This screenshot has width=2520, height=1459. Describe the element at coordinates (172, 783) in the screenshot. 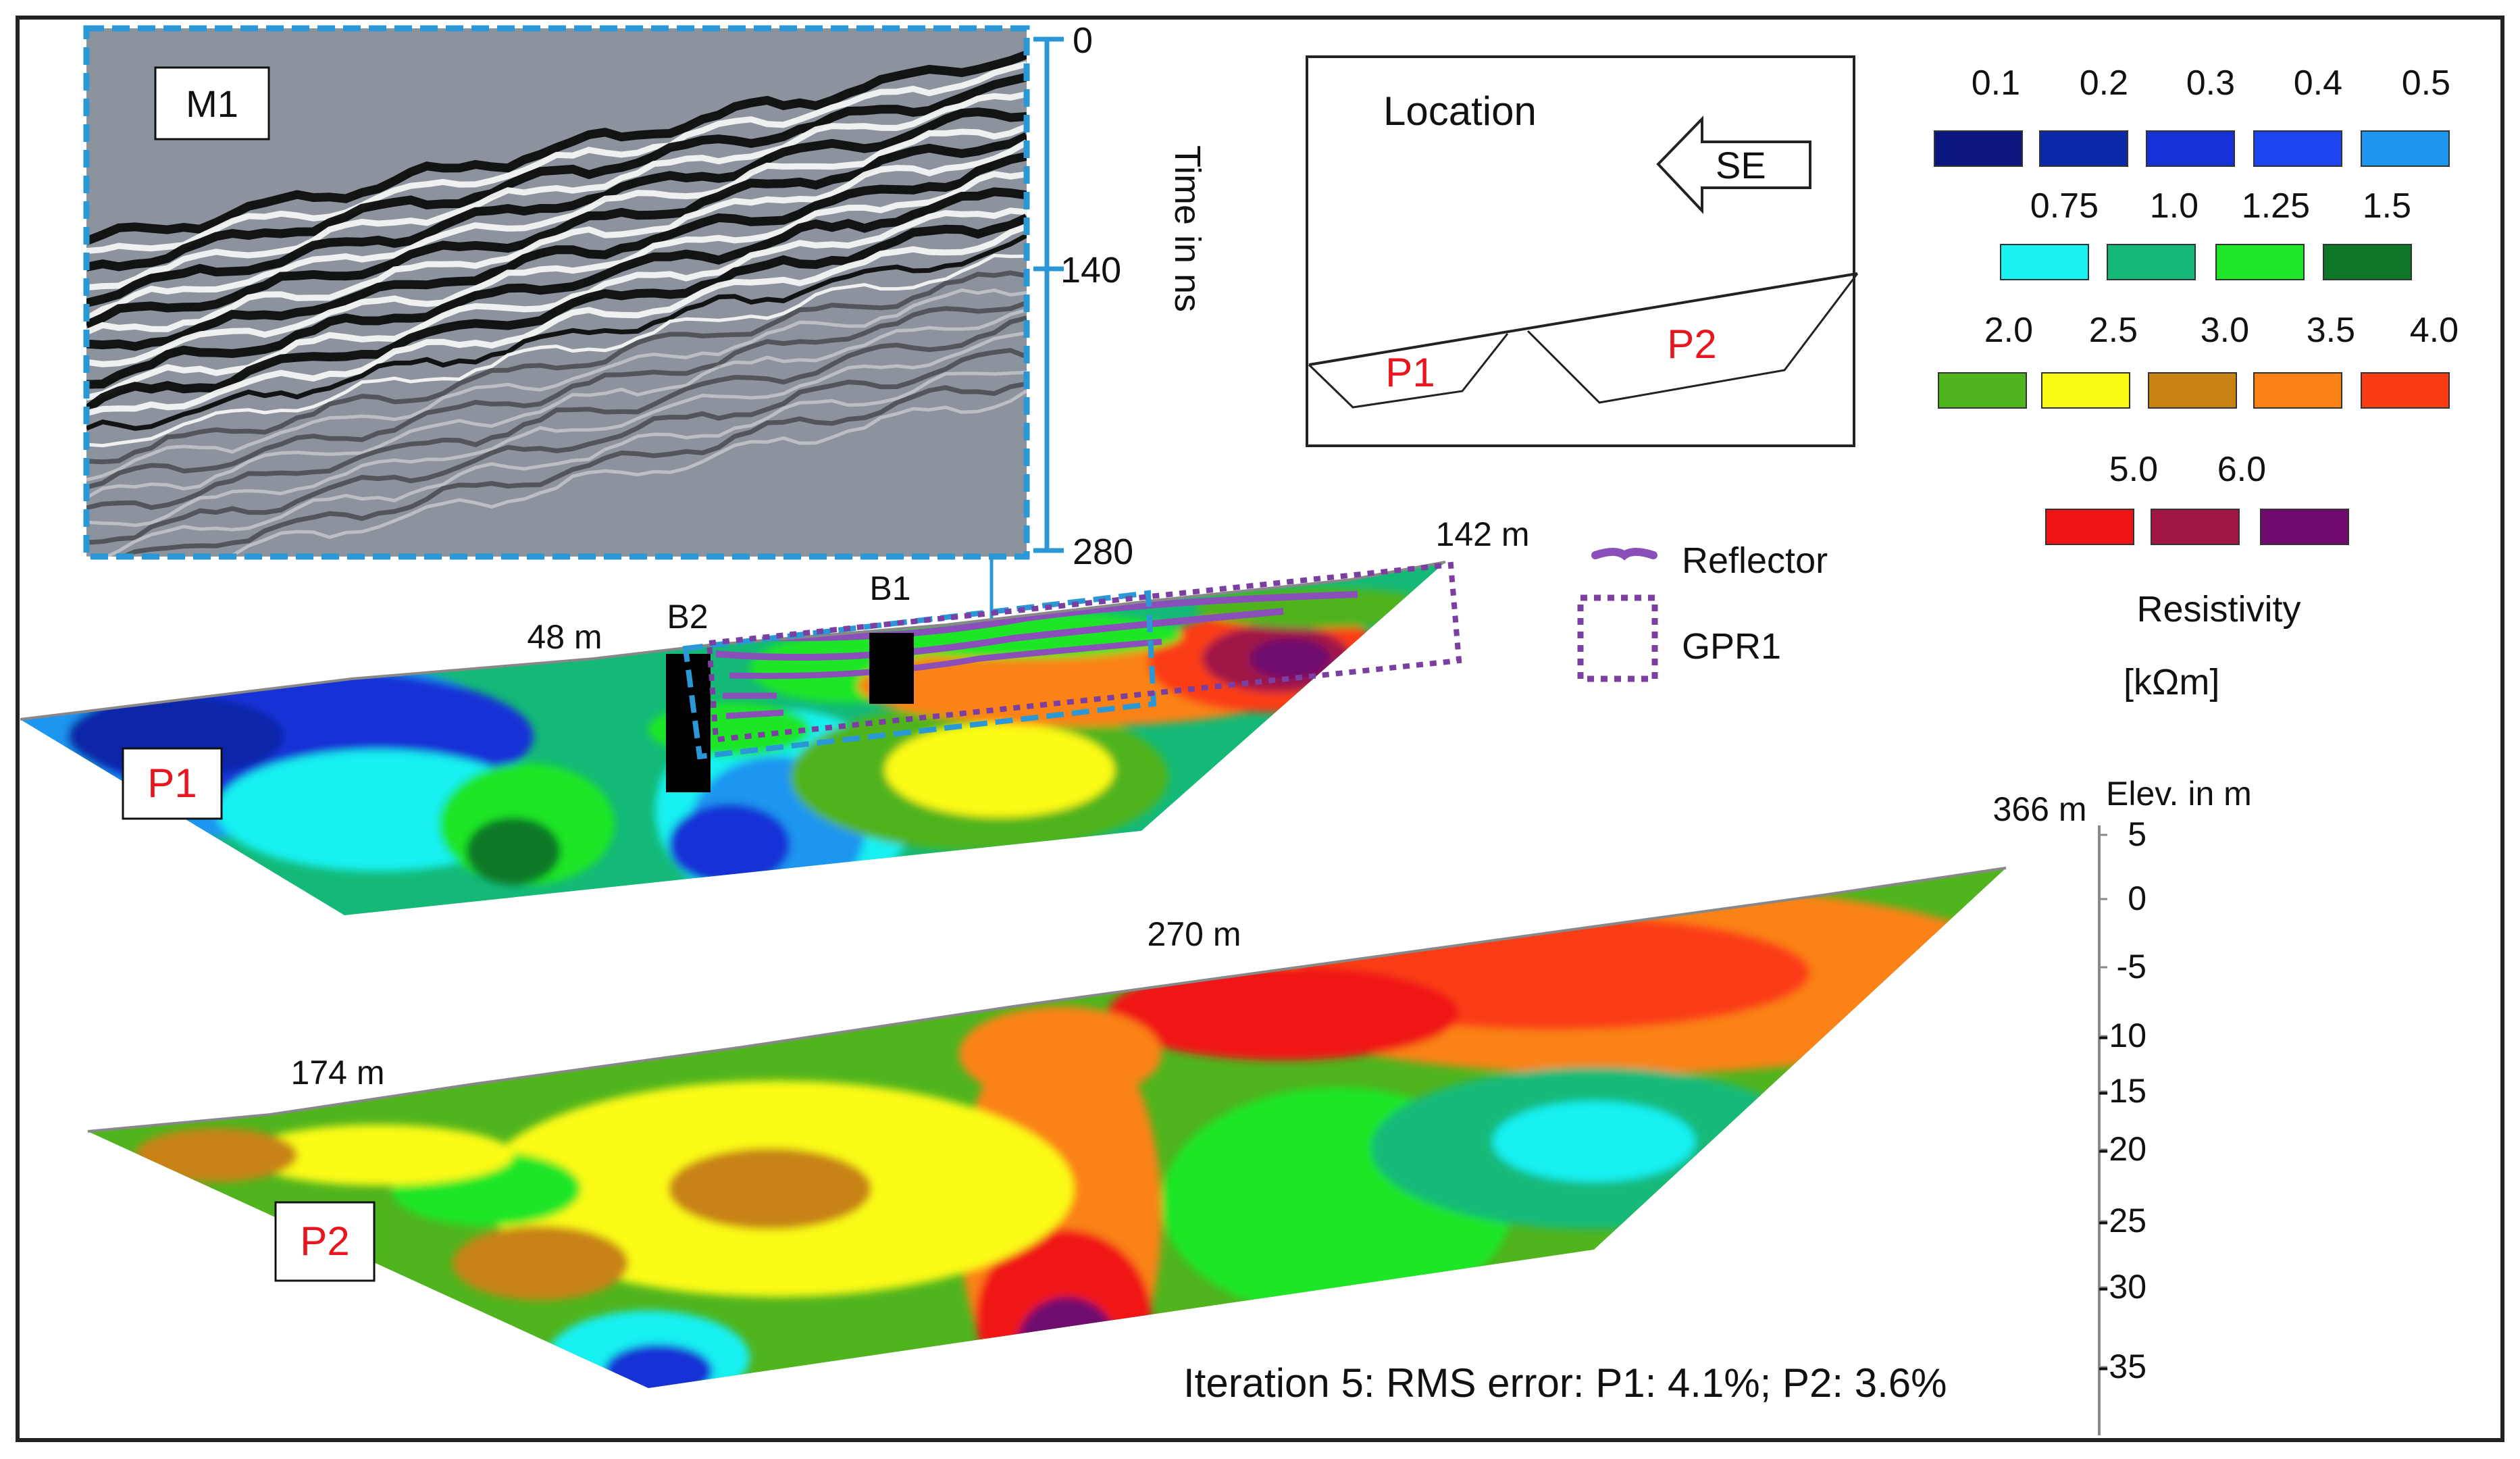

I see `p1-label-box` at that location.